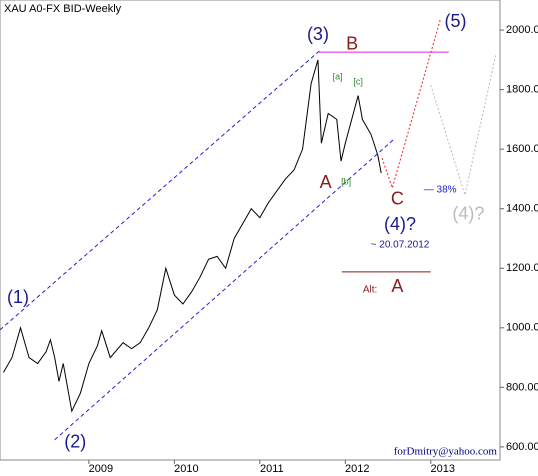 This screenshot has height=476, width=538. I want to click on y-tick-label: 1000.00, so click(522, 328).